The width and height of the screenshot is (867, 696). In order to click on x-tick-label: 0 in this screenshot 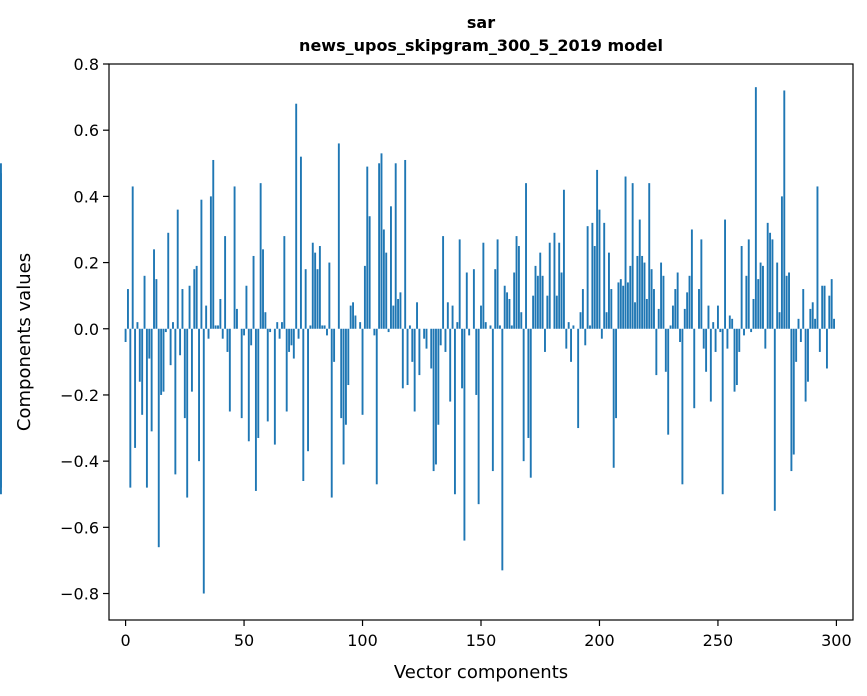, I will do `click(125, 640)`.